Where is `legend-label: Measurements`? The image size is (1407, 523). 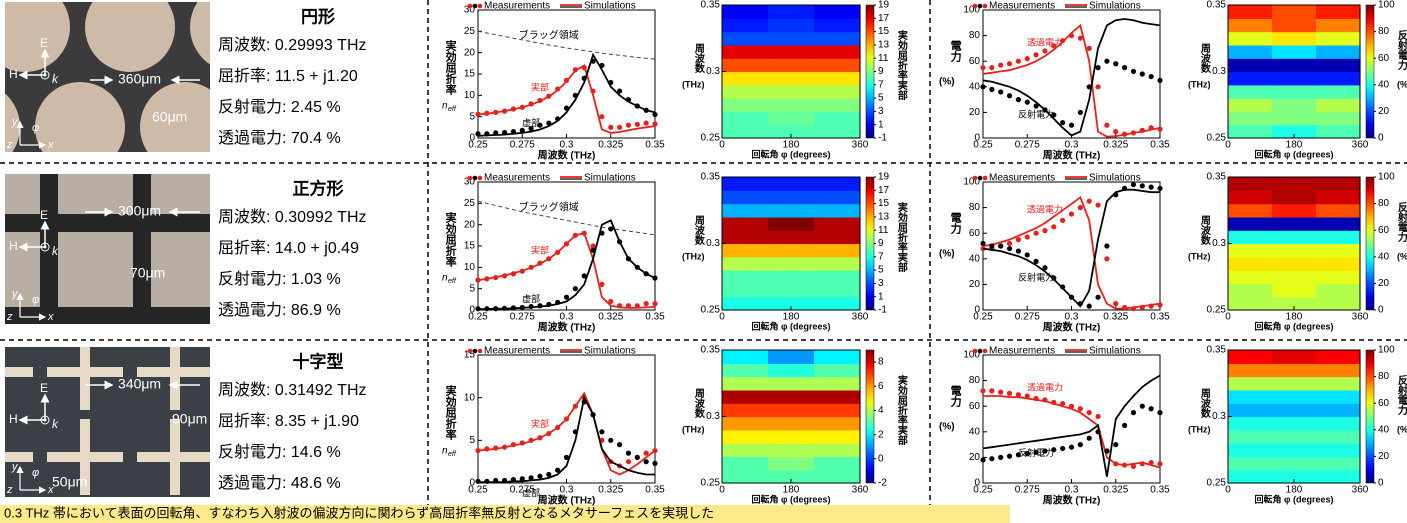 legend-label: Measurements is located at coordinates (1022, 351).